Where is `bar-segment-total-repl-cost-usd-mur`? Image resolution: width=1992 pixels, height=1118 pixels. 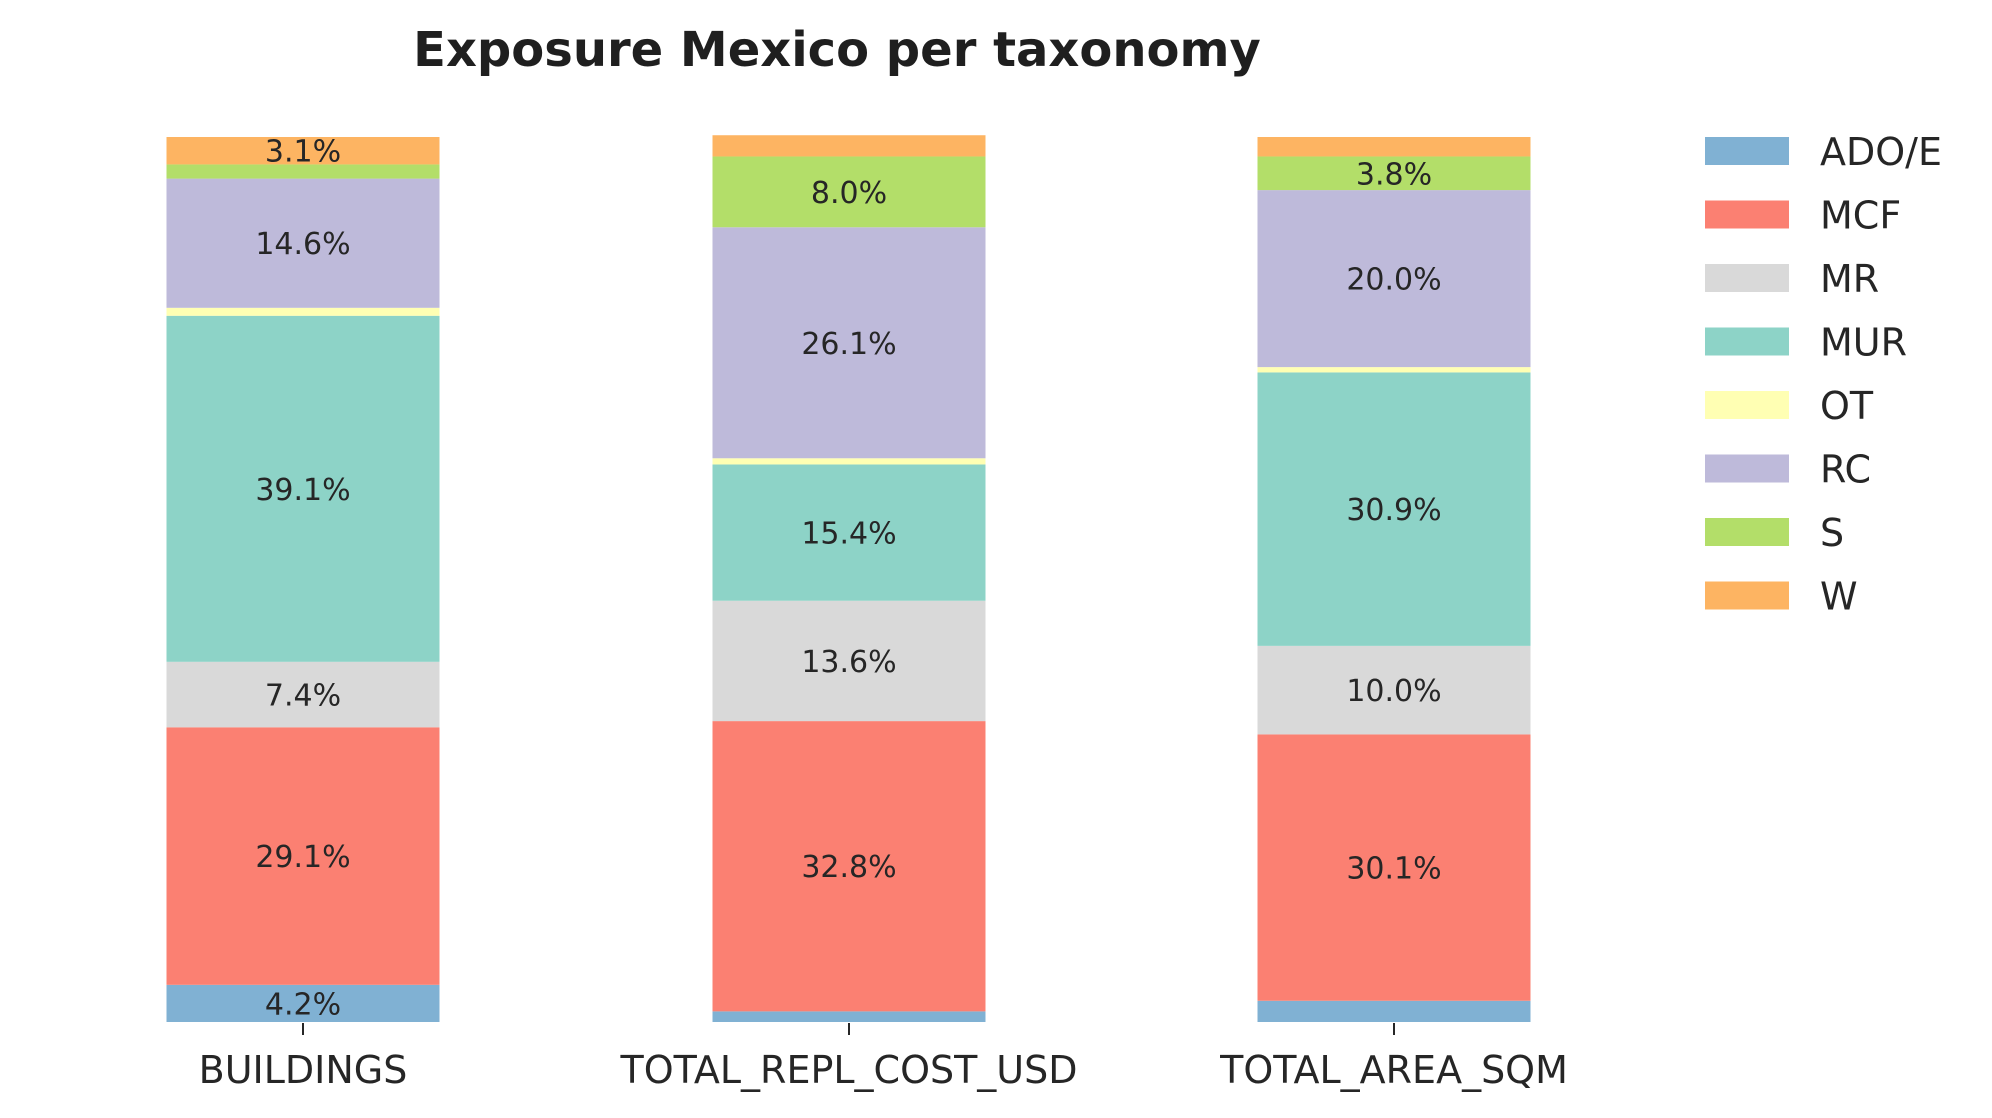 bar-segment-total-repl-cost-usd-mur is located at coordinates (849, 532).